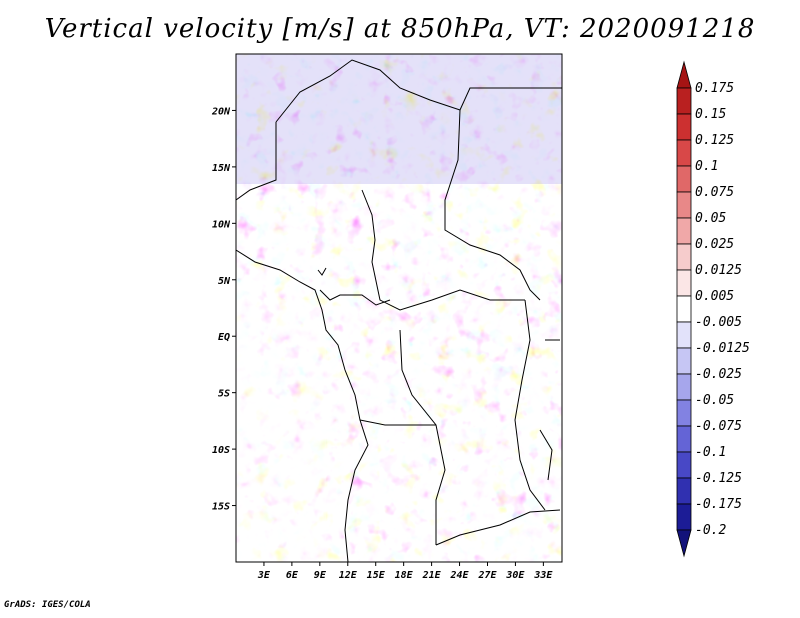 The height and width of the screenshot is (618, 800). Describe the element at coordinates (224, 394) in the screenshot. I see `lat-label: 5S` at that location.